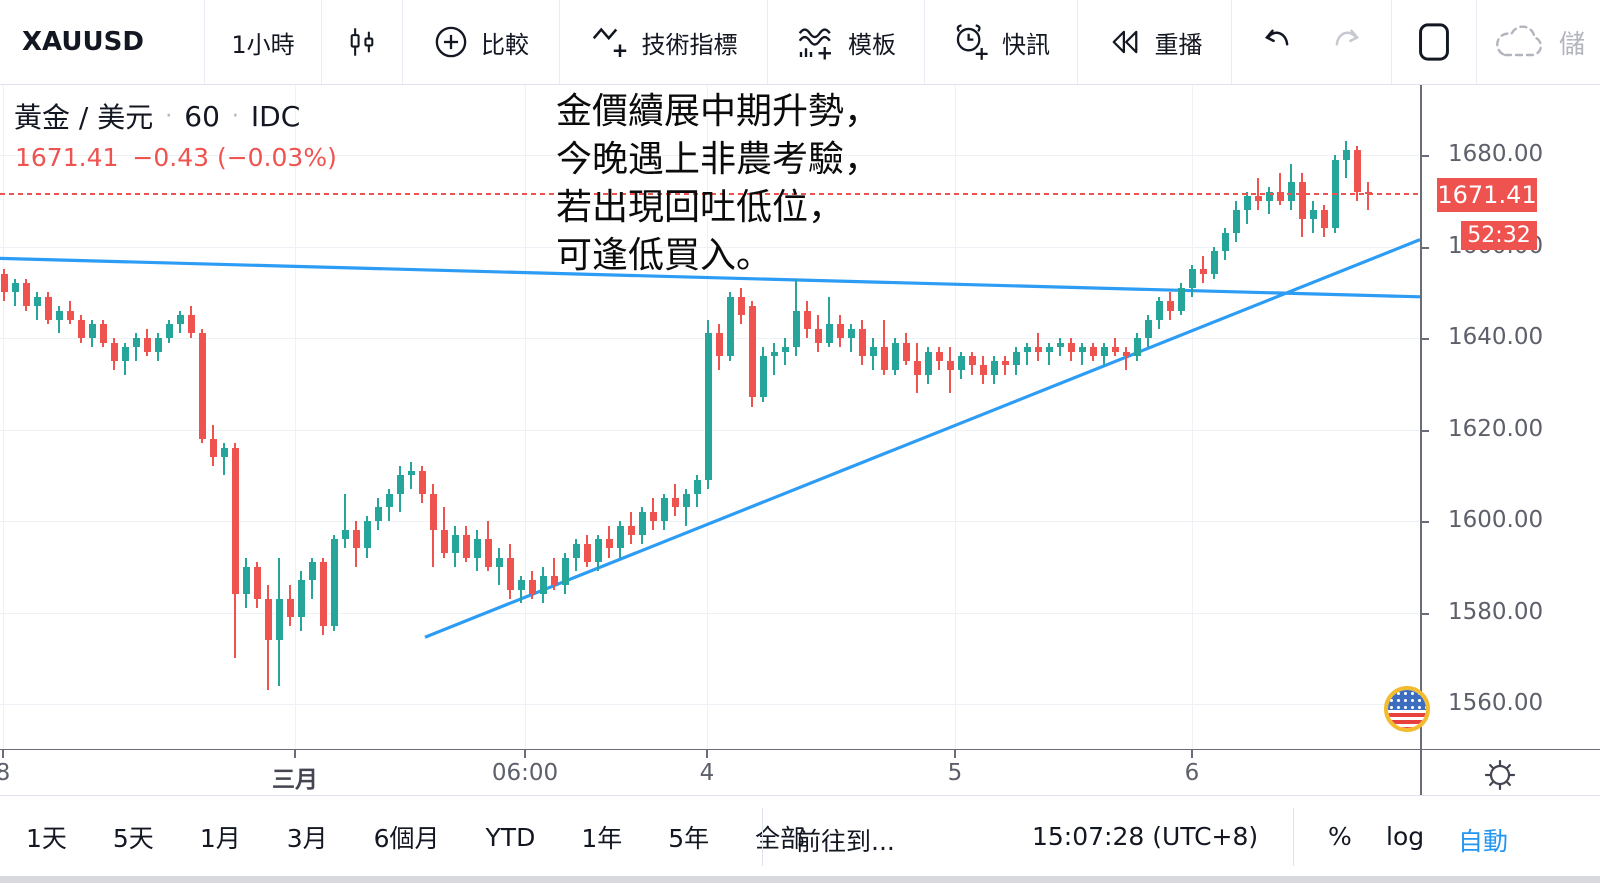  What do you see at coordinates (710, 194) in the screenshot?
I see `current-price-line` at bounding box center [710, 194].